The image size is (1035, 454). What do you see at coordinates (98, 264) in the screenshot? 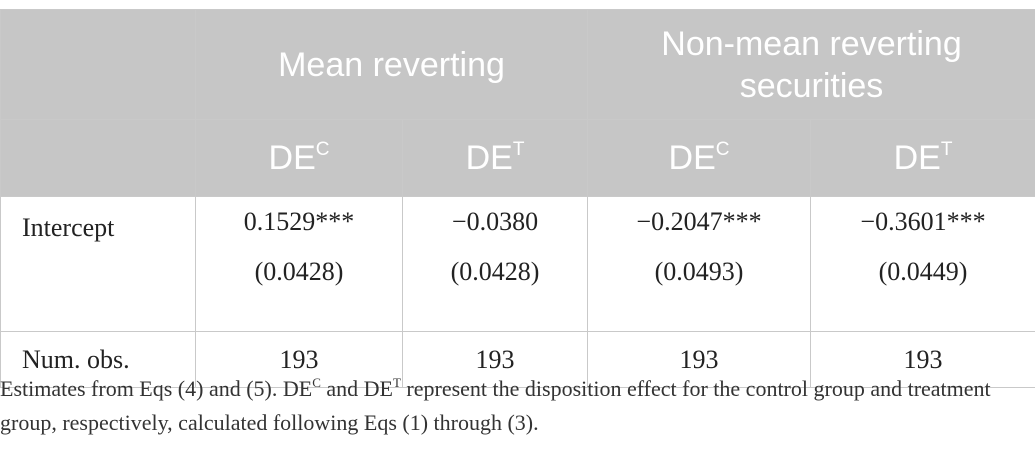
I see `row-label-intercept: Intercept` at bounding box center [98, 264].